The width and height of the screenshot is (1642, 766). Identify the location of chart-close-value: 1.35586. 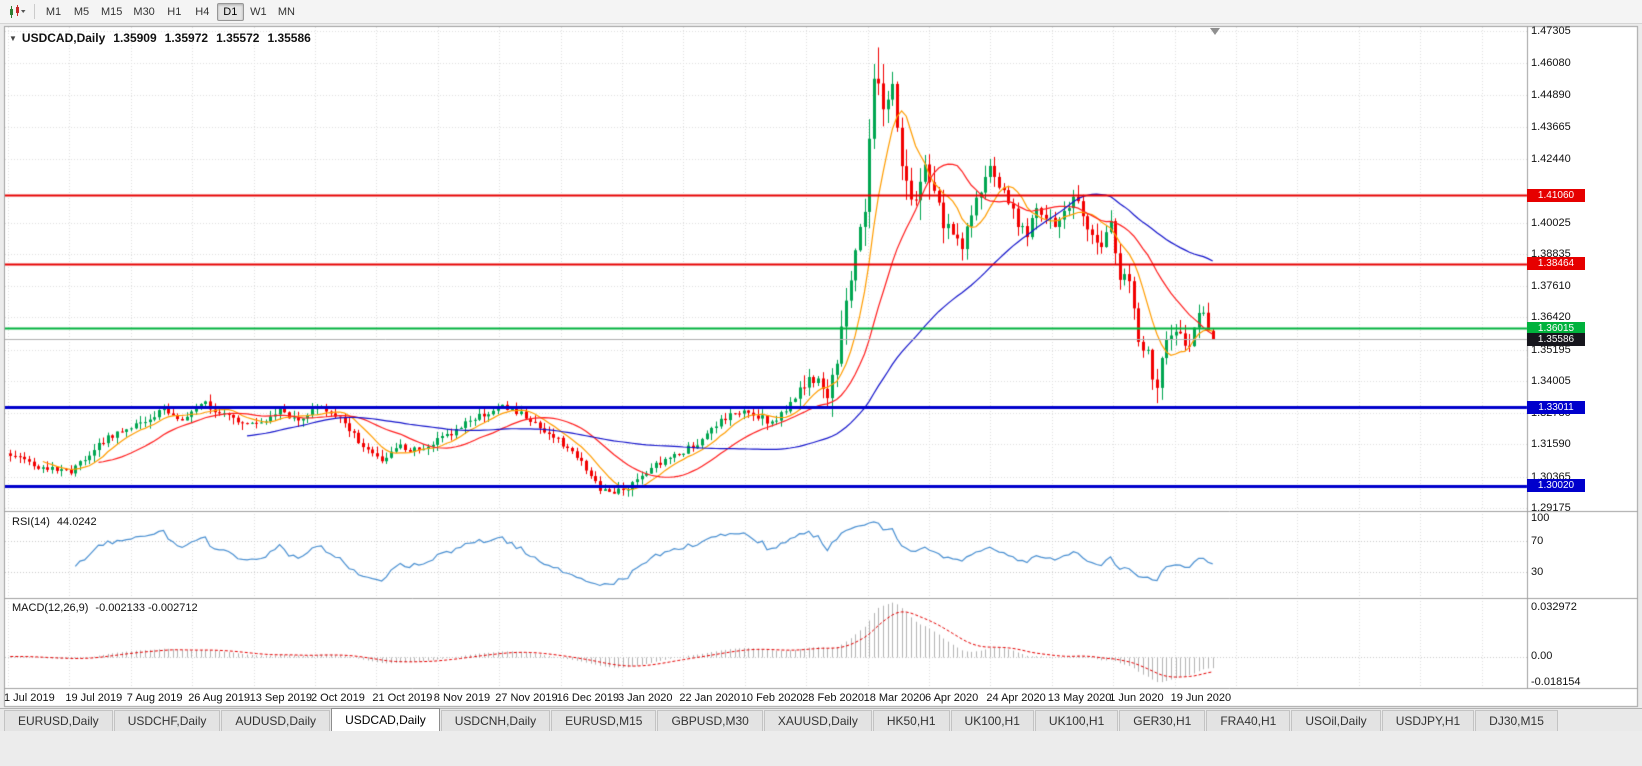
(289, 38).